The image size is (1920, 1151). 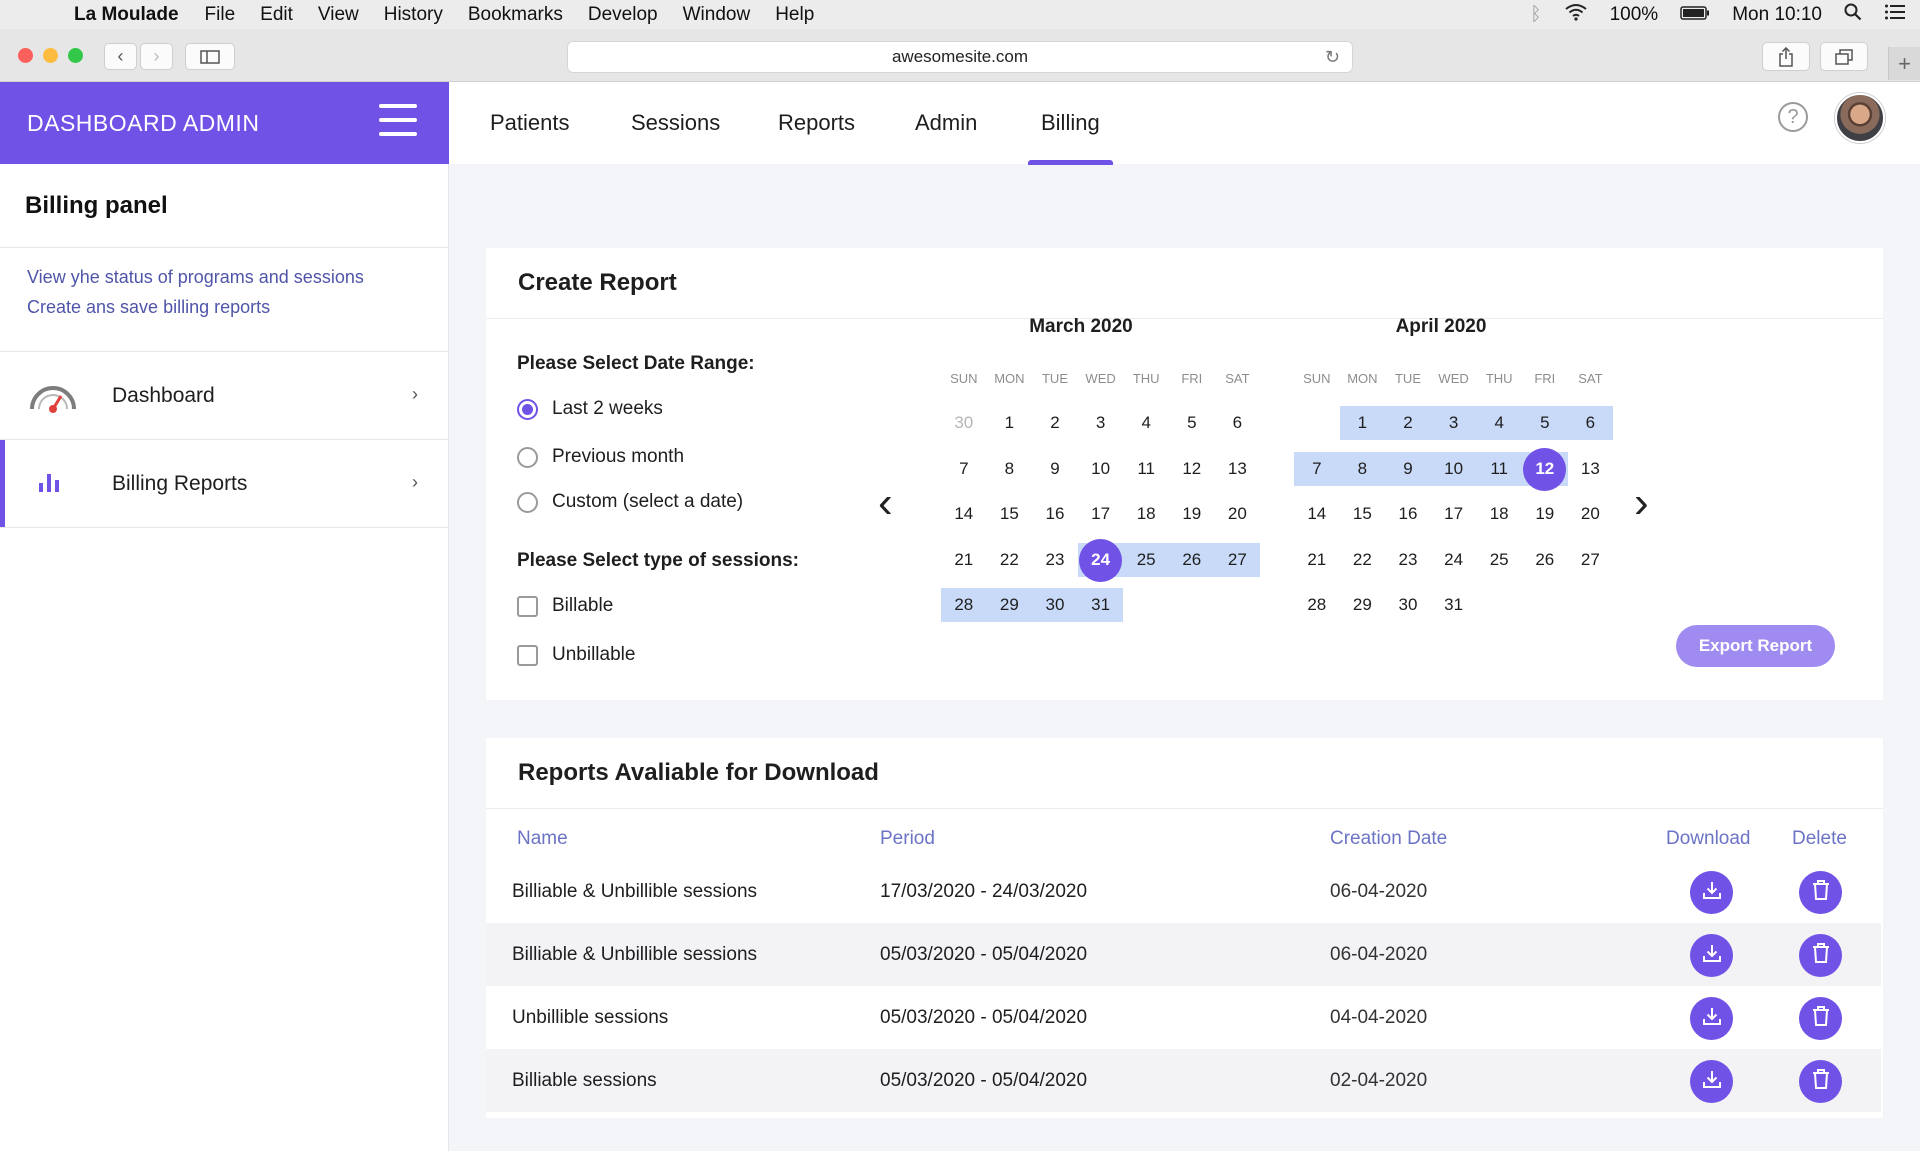 I want to click on sidebar-toggle-button, so click(x=210, y=56).